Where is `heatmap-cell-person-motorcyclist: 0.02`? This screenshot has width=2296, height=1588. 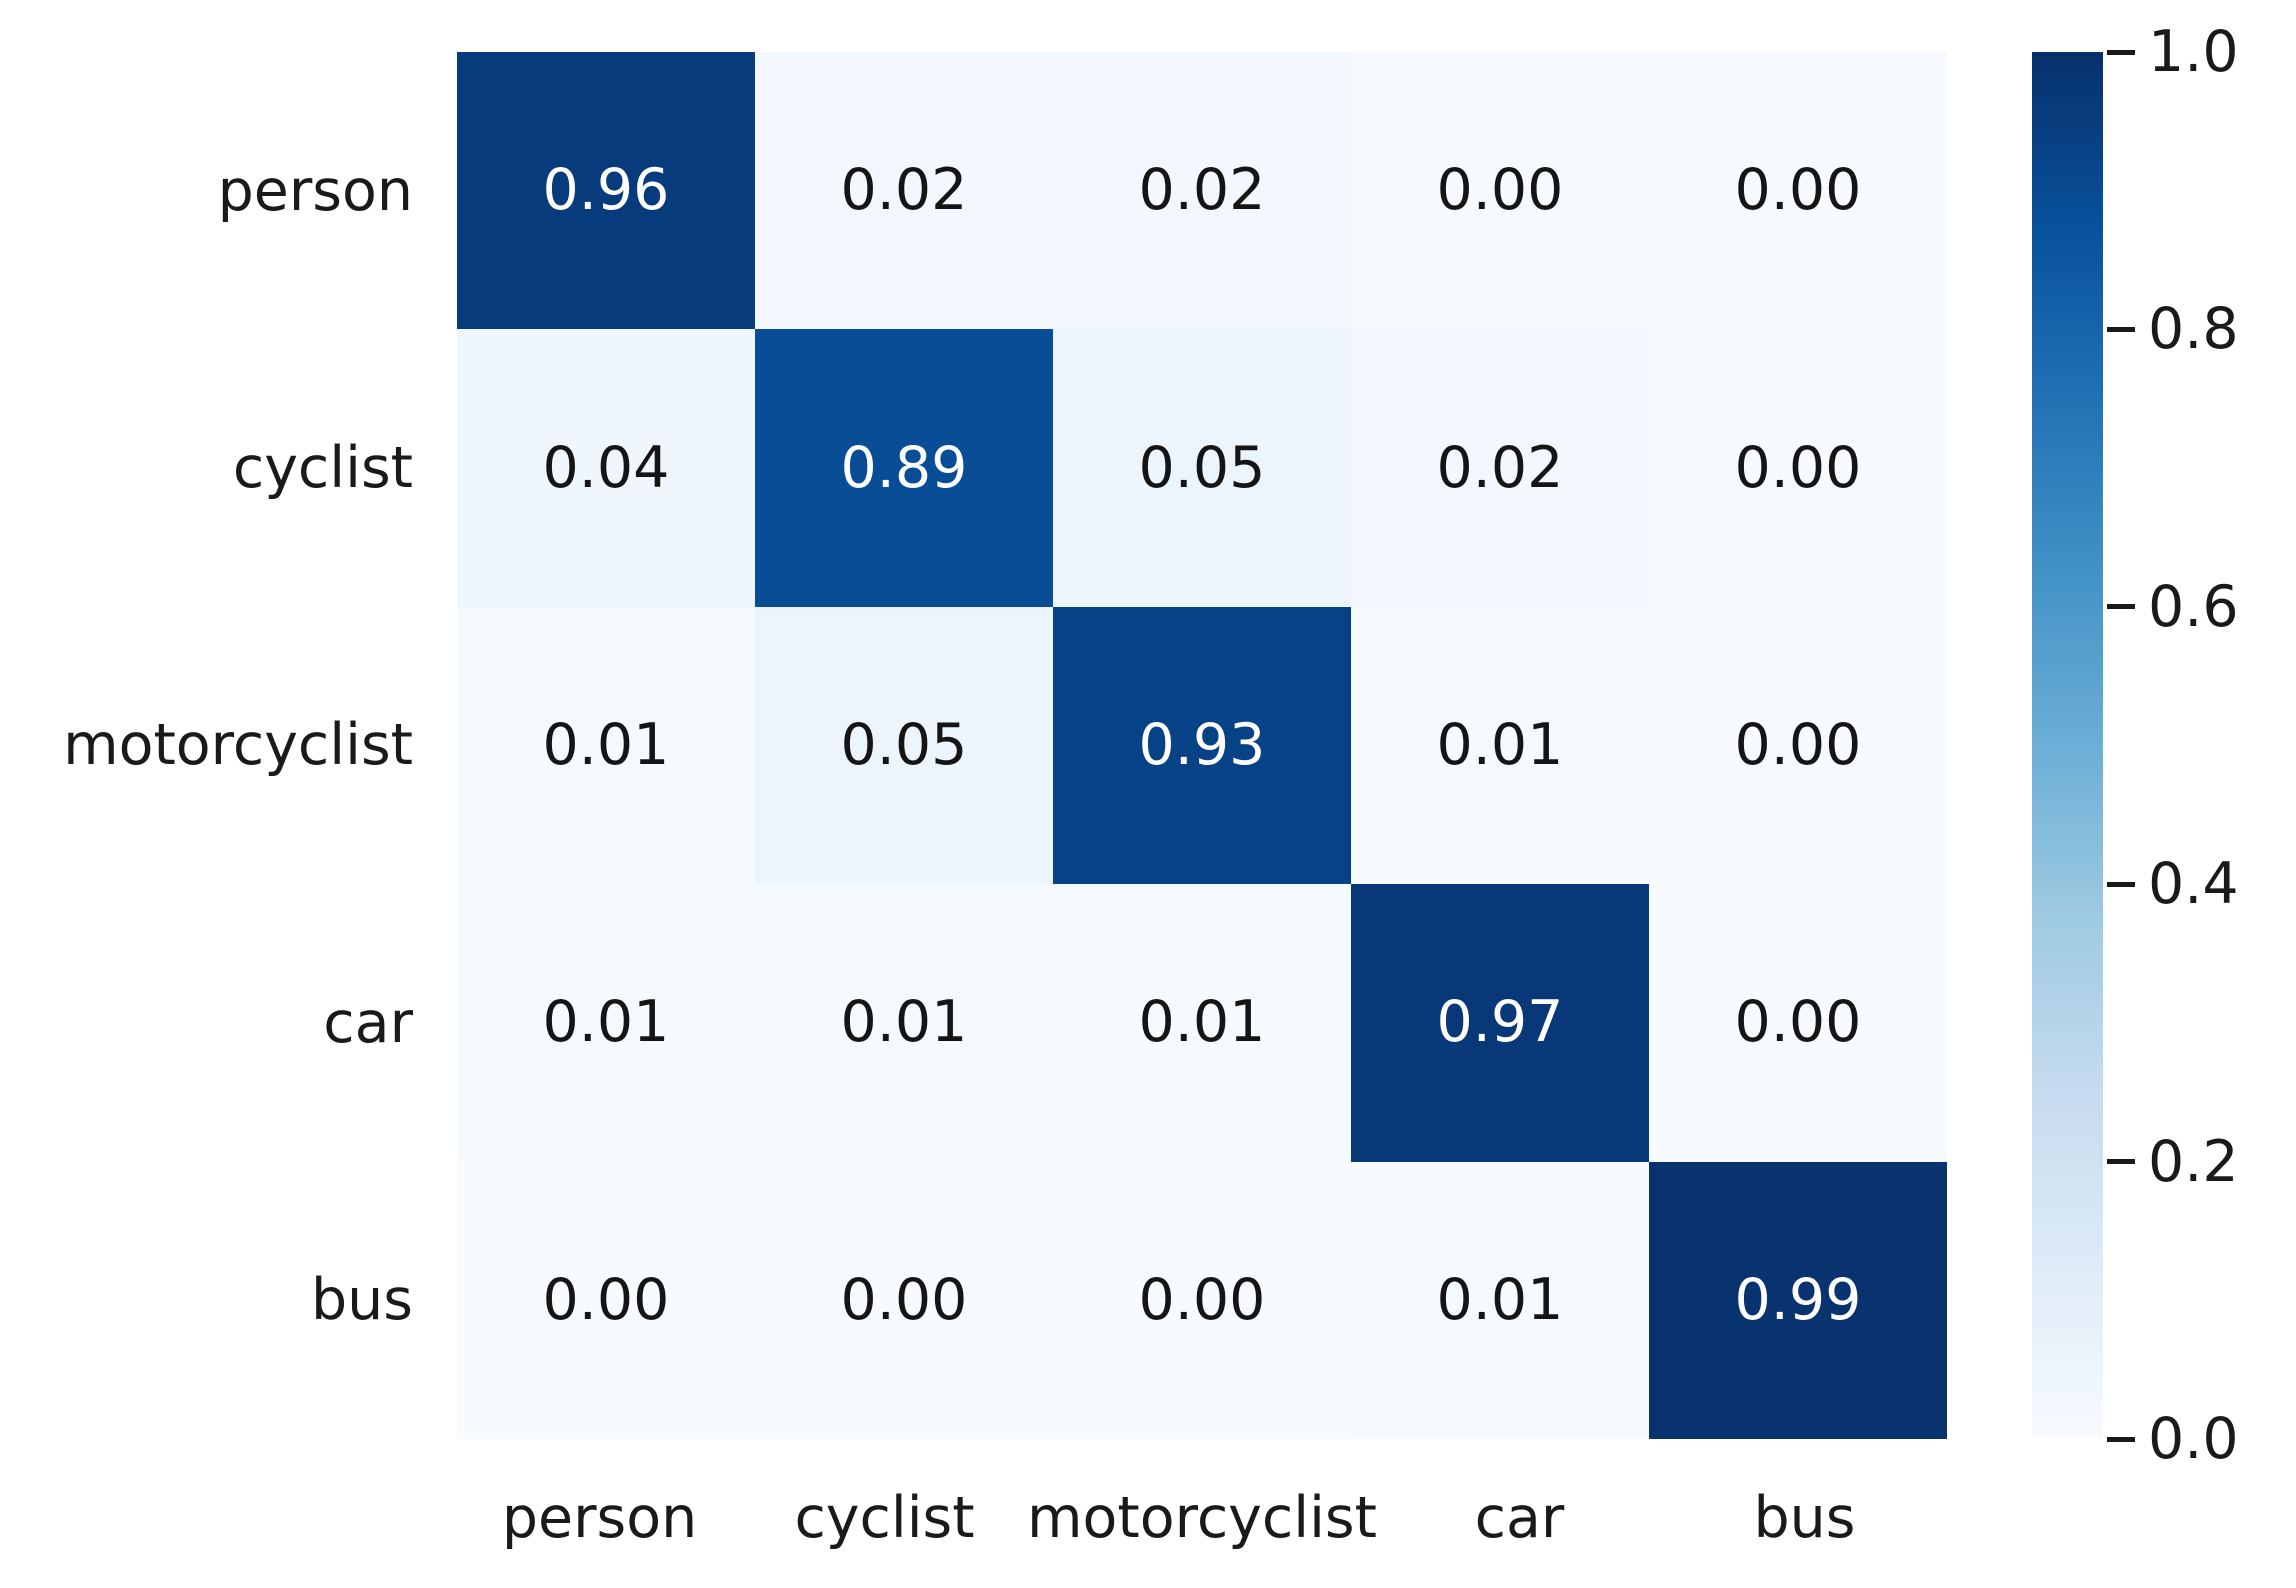 heatmap-cell-person-motorcyclist: 0.02 is located at coordinates (1202, 191).